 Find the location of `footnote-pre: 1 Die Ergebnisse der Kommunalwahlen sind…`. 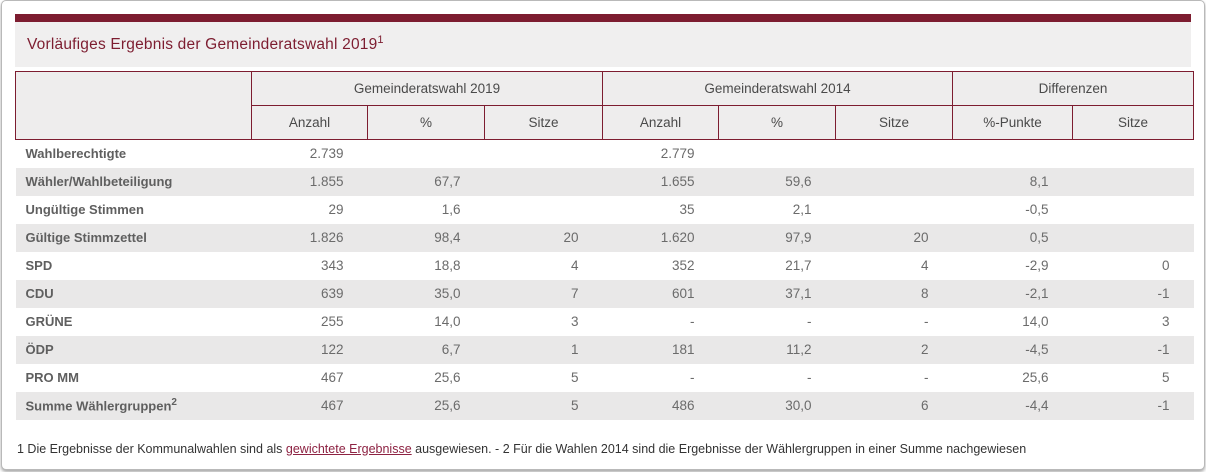

footnote-pre: 1 Die Ergebnisse der Kommunalwahlen sind… is located at coordinates (151, 448).